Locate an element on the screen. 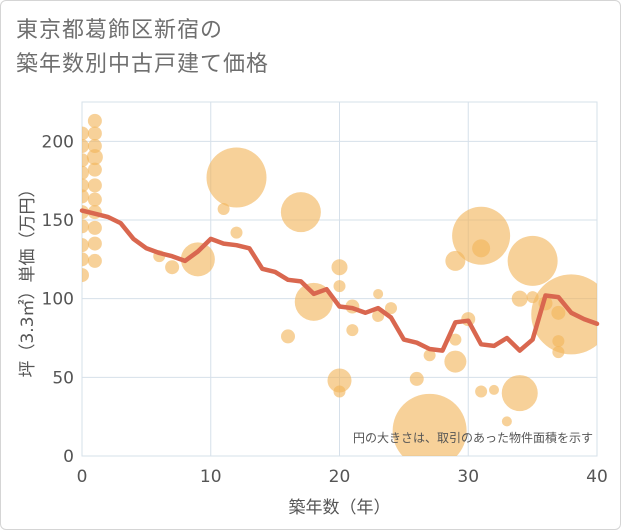  y-tick-label: 0 is located at coordinates (68, 457).